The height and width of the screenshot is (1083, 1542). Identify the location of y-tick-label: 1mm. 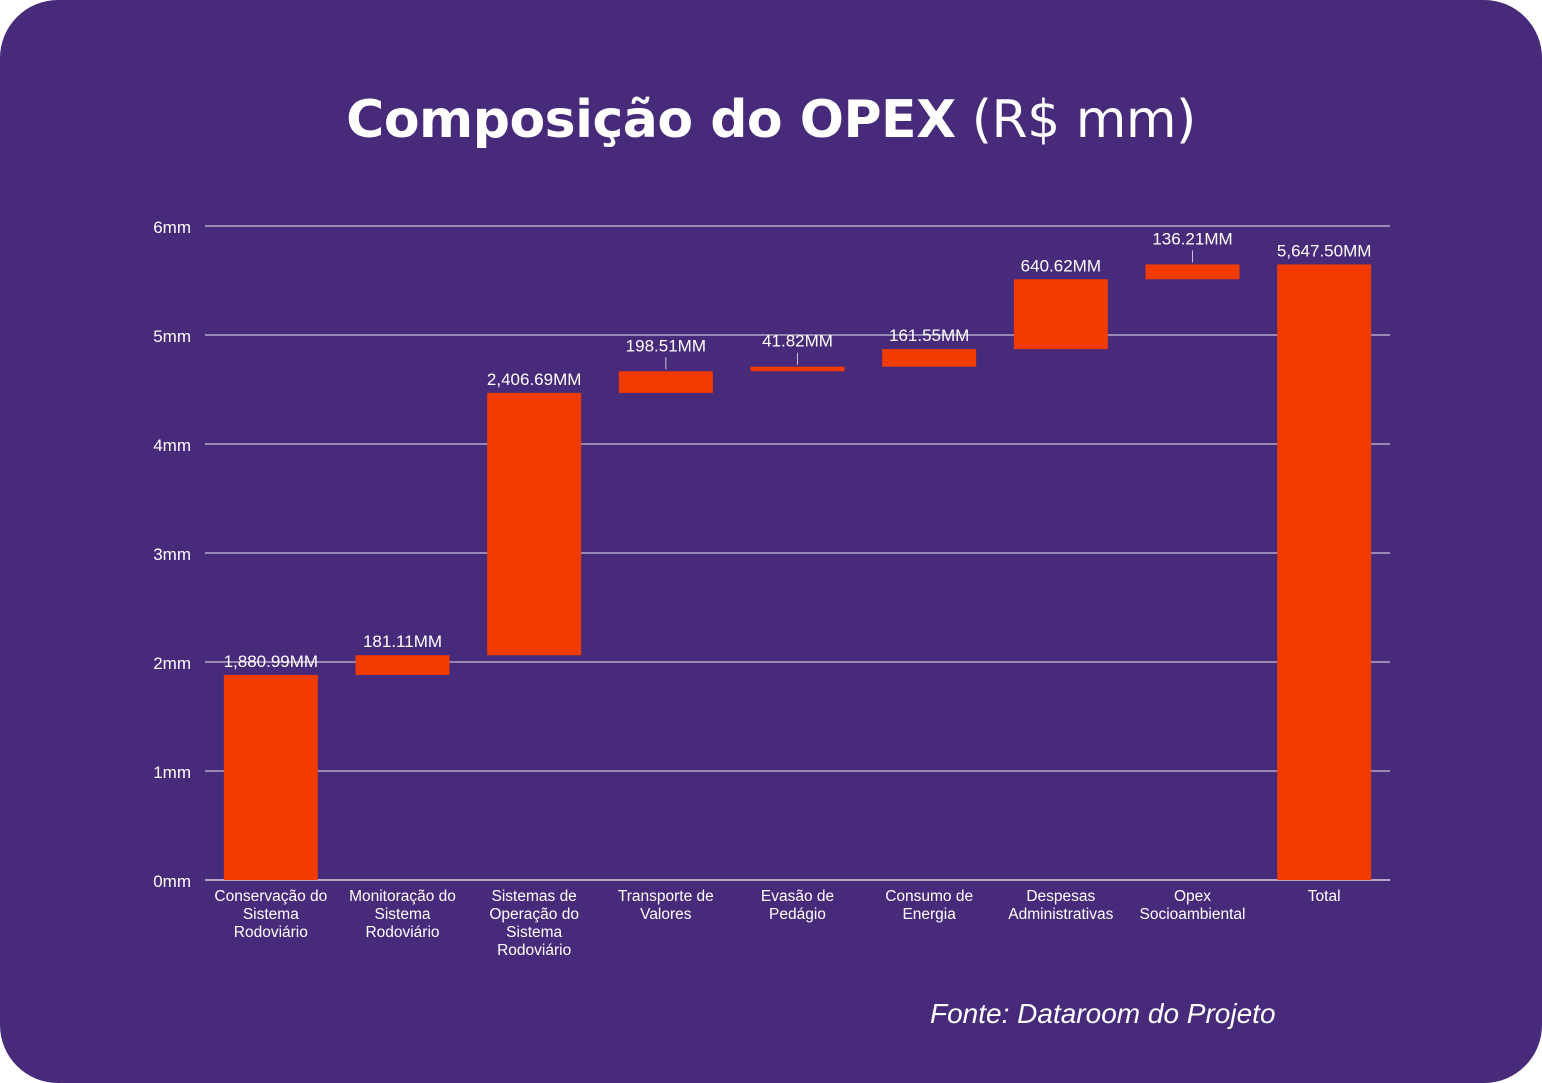
(172, 772).